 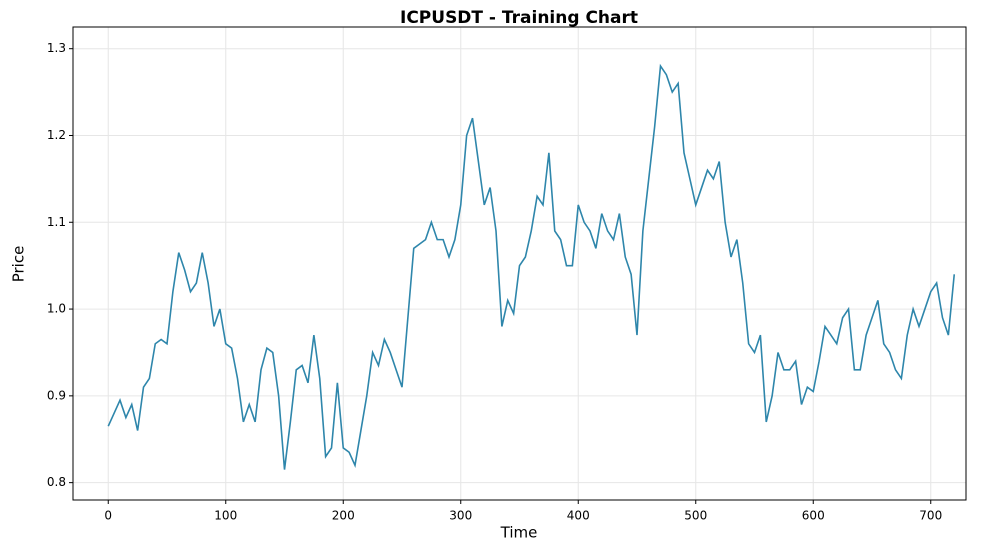 What do you see at coordinates (56, 222) in the screenshot?
I see `y-tick-label: 1.1` at bounding box center [56, 222].